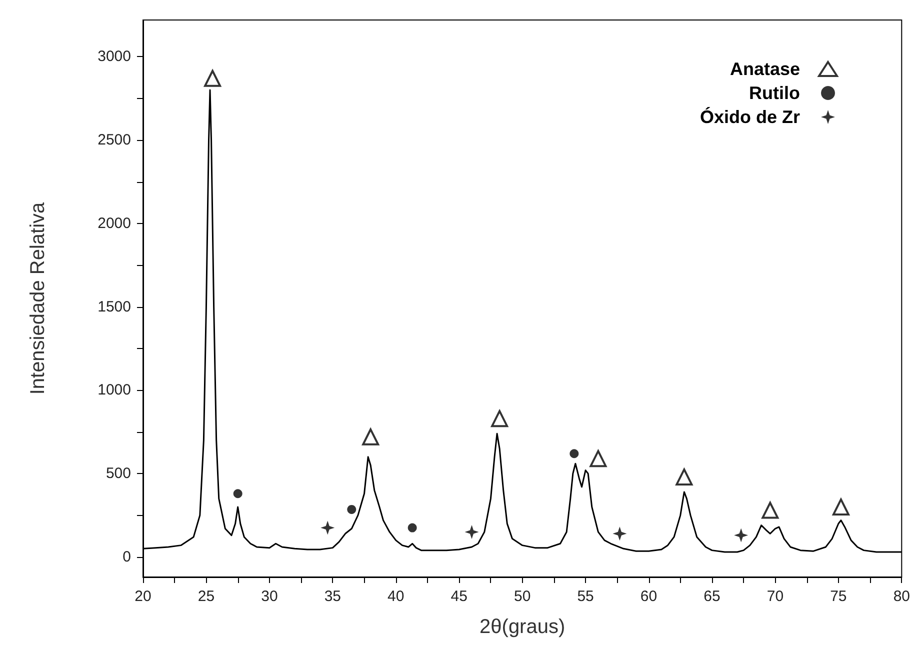  Describe the element at coordinates (114, 57) in the screenshot. I see `y-tick-label: 3000` at that location.